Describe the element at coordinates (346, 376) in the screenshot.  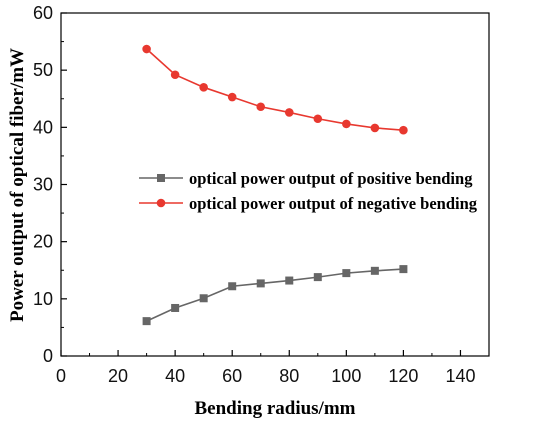
I see `x-tick-label: 100` at that location.